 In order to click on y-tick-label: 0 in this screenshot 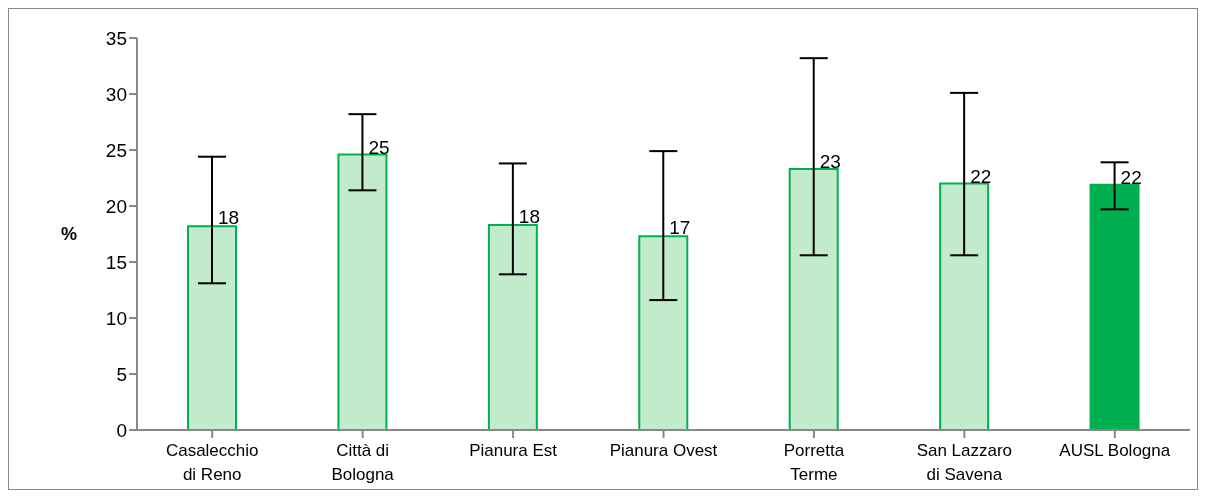, I will do `click(121, 430)`.